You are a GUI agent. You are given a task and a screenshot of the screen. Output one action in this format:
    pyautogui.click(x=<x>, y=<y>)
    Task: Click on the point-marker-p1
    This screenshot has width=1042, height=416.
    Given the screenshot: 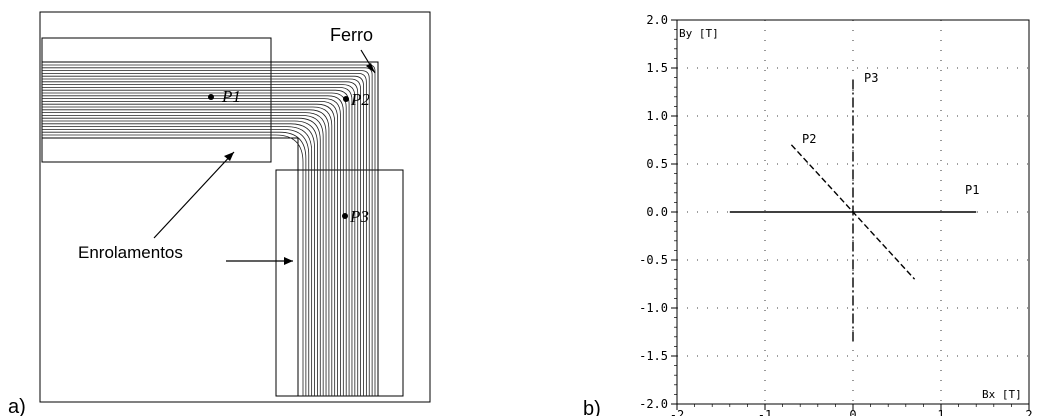 What is the action you would take?
    pyautogui.click(x=211, y=97)
    